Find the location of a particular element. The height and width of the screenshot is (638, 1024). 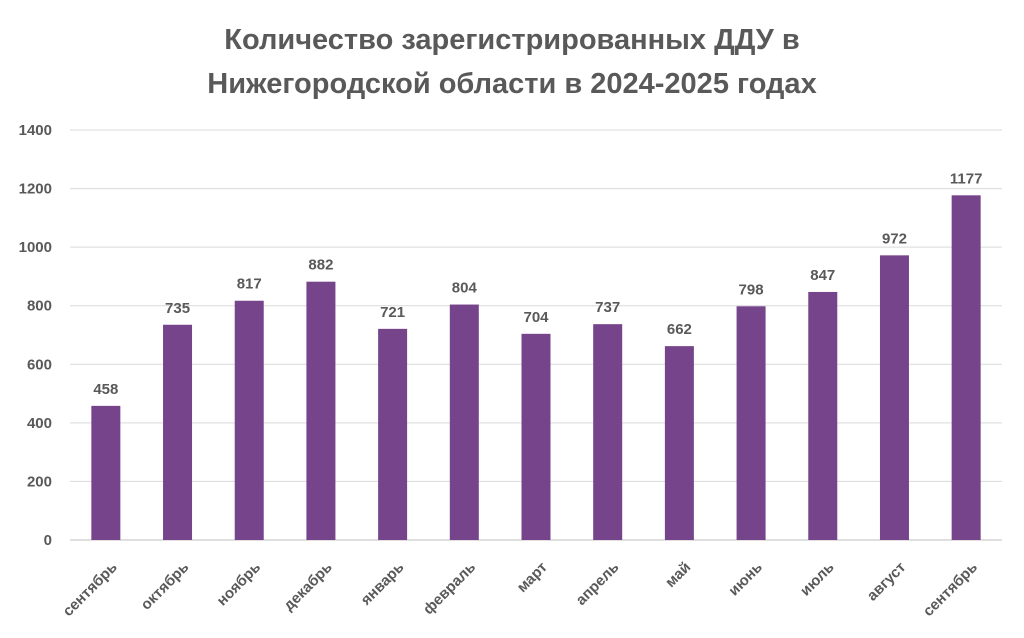

x-tick-label: февраль is located at coordinates (449, 588).